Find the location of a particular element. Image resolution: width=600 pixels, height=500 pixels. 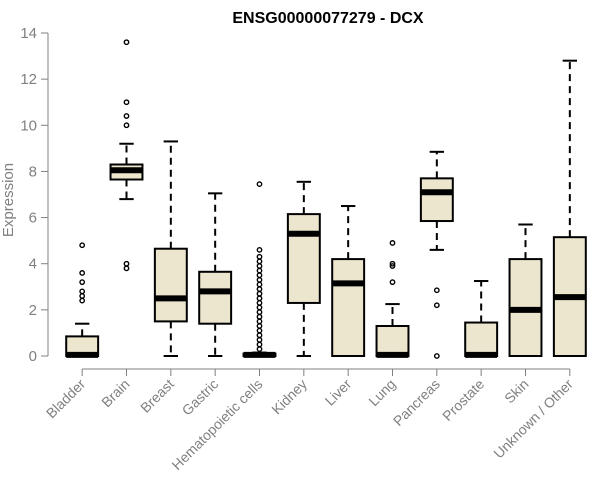

x-tick-label: Unknown / Other is located at coordinates (533, 419).